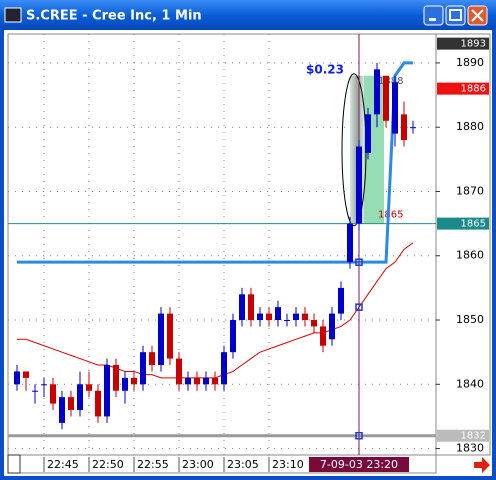  What do you see at coordinates (14, 464) in the screenshot?
I see `axis-corner` at bounding box center [14, 464].